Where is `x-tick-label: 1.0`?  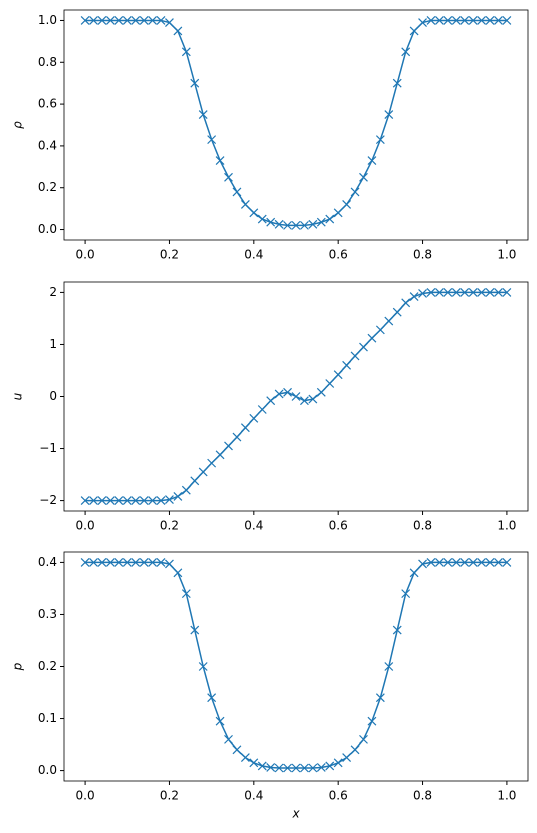 x-tick-label: 1.0 is located at coordinates (506, 255).